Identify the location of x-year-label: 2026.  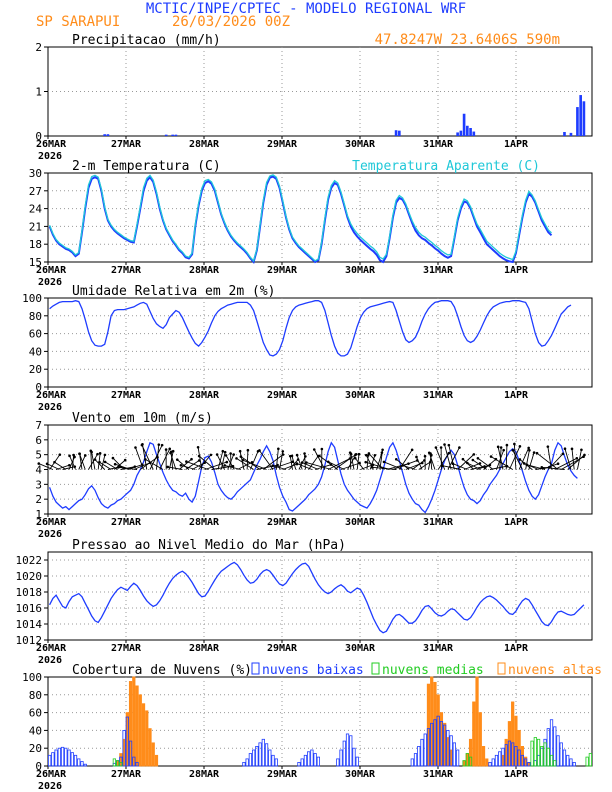
(50, 156).